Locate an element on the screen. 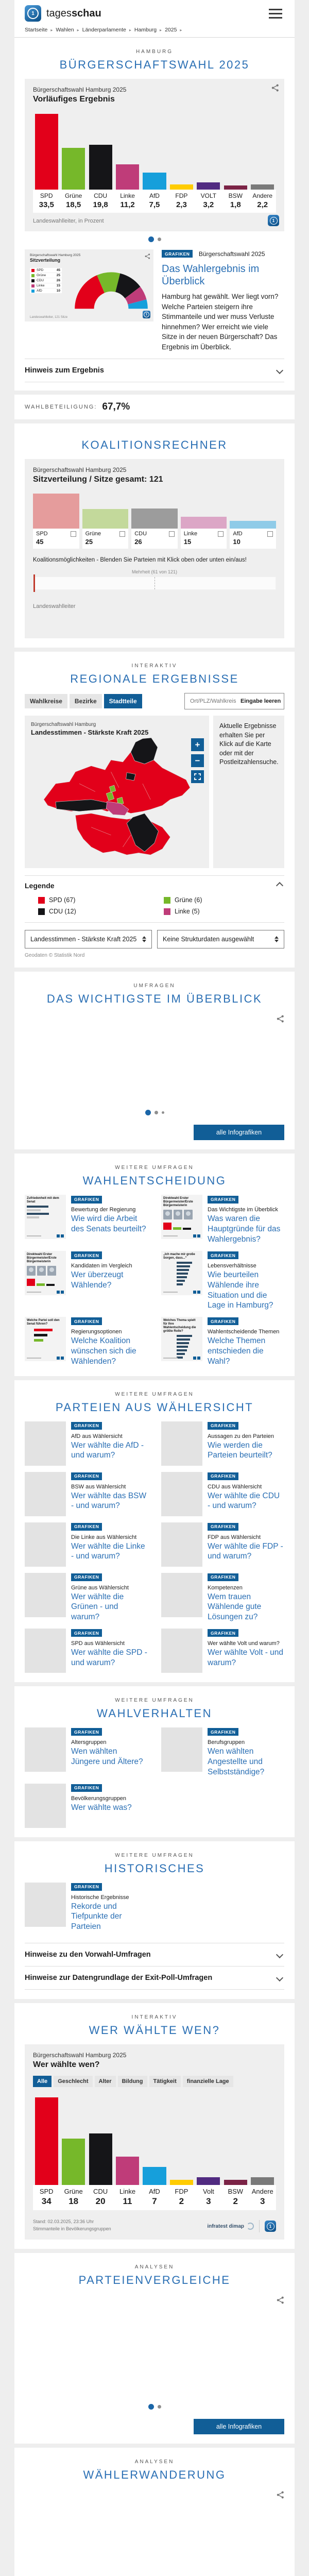 Image resolution: width=309 pixels, height=2576 pixels. alle-infografiken-button: alle Infografiken is located at coordinates (239, 2427).